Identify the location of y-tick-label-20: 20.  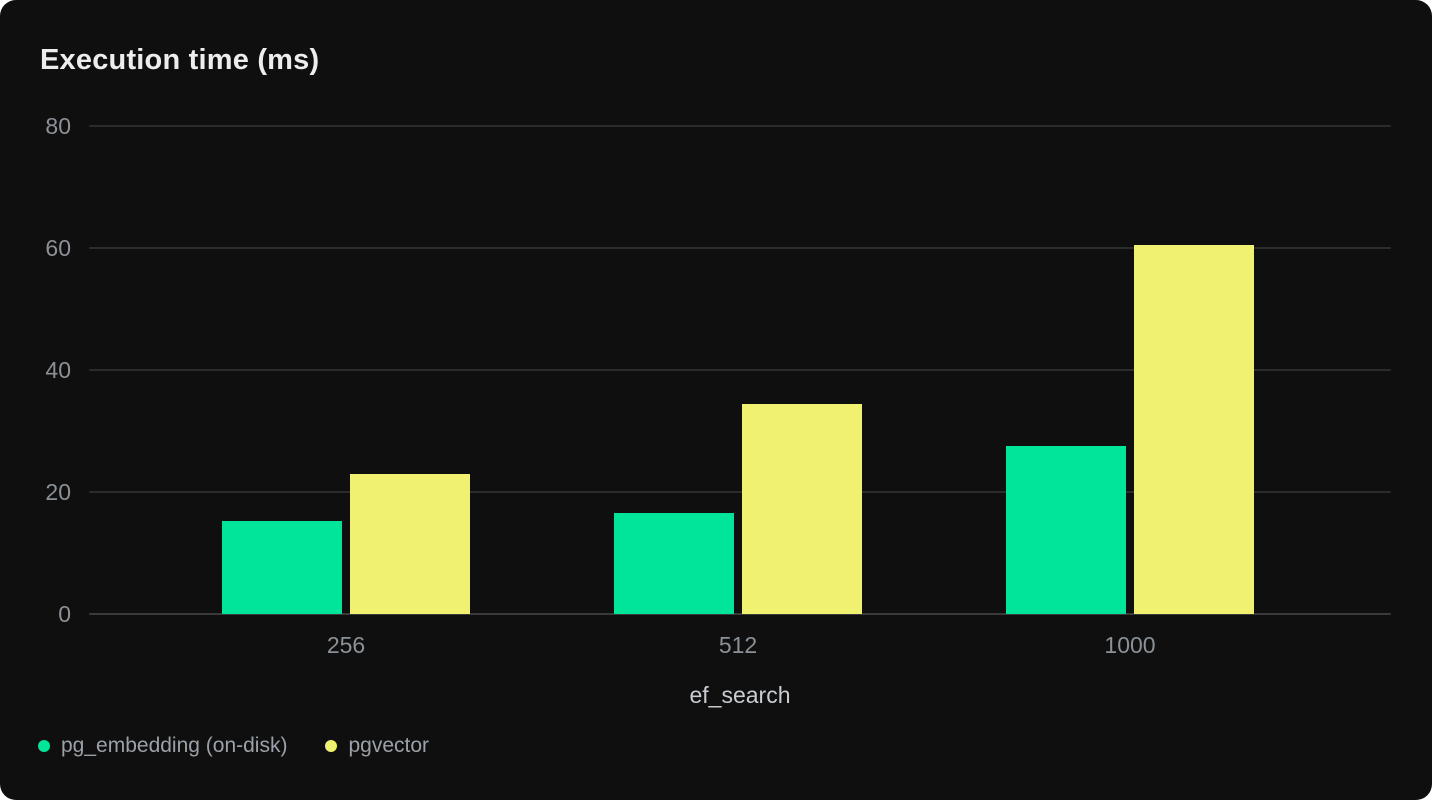
(58, 492).